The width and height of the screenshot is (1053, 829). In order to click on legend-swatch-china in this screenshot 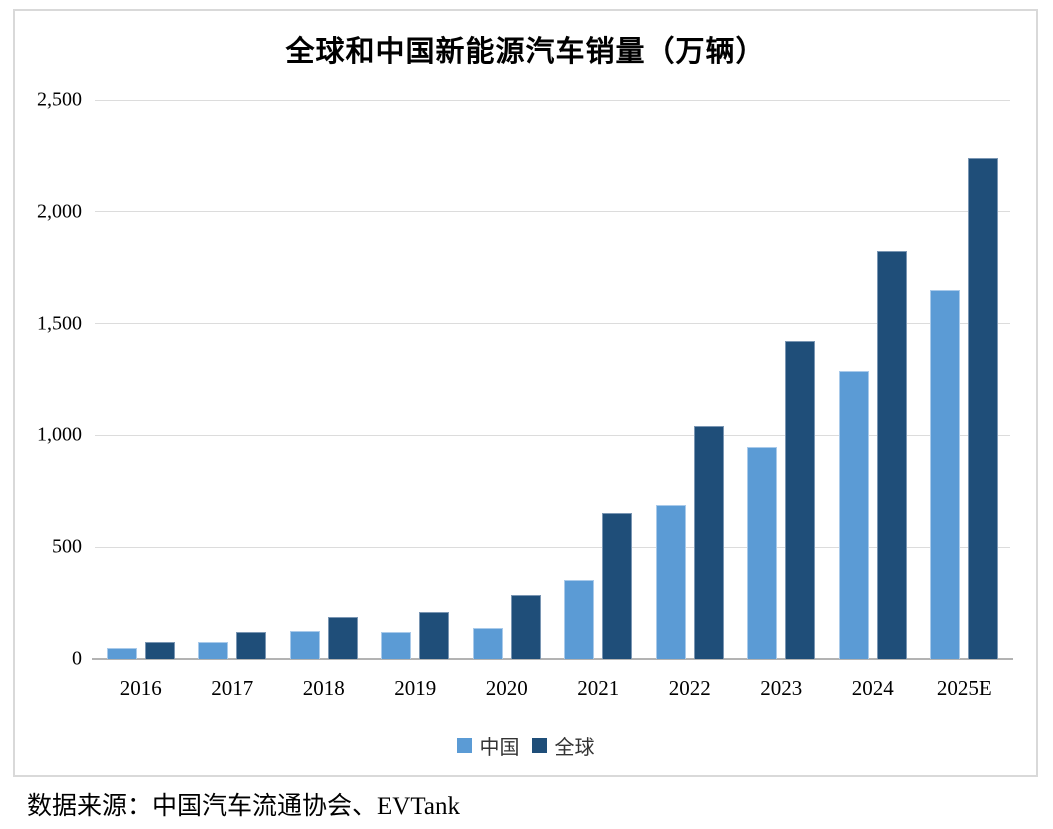, I will do `click(464, 745)`.